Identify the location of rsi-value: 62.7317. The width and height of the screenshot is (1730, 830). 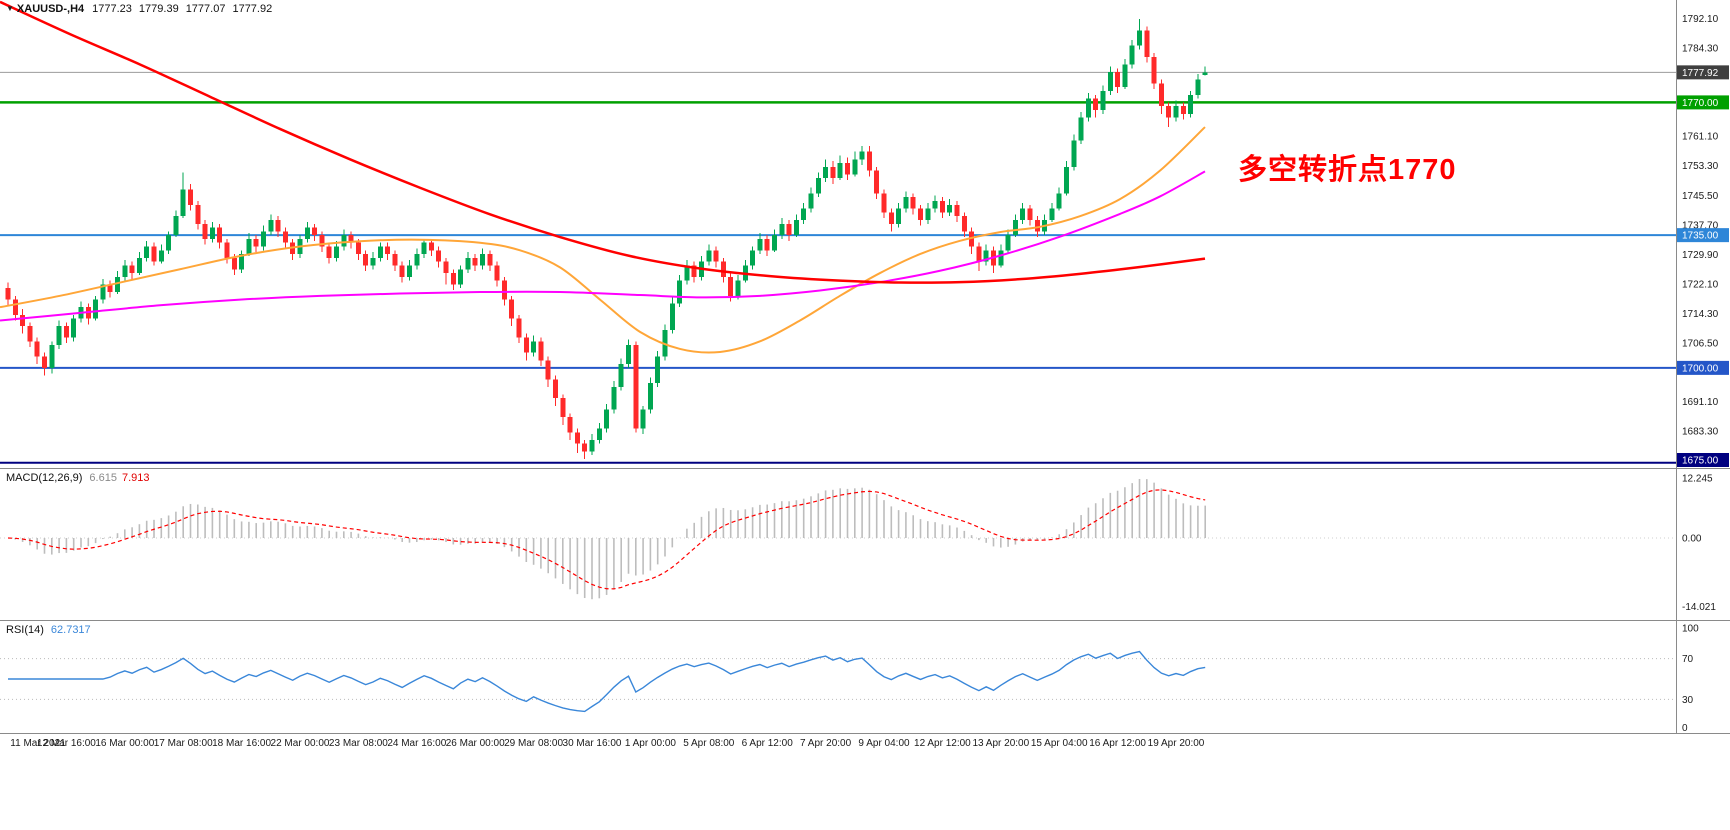
(70, 630).